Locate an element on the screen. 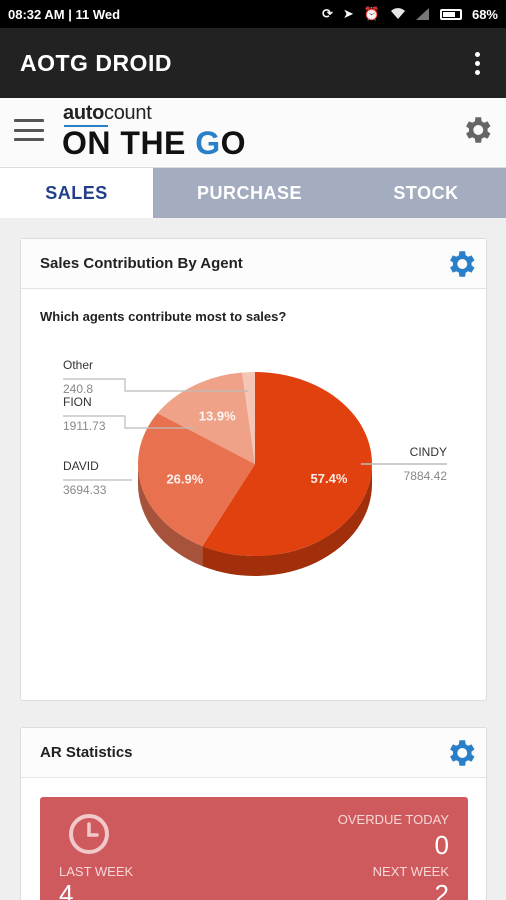 Image resolution: width=506 pixels, height=900 pixels. pie-slice-fion is located at coordinates (206, 418).